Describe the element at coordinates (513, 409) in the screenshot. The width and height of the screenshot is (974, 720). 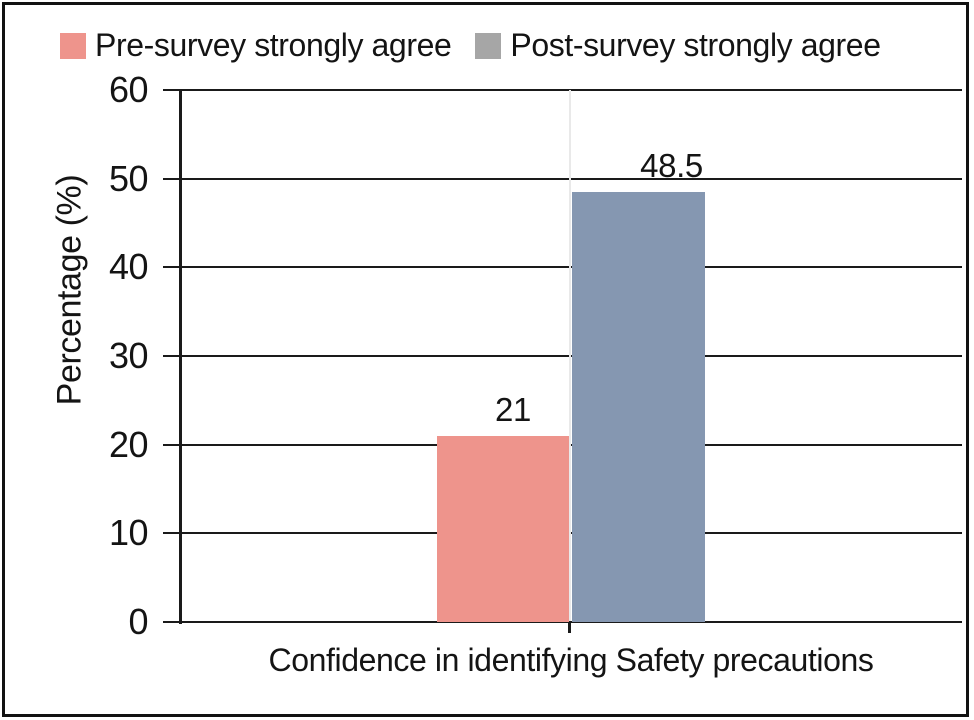
I see `pre-survey-value-label: 21` at that location.